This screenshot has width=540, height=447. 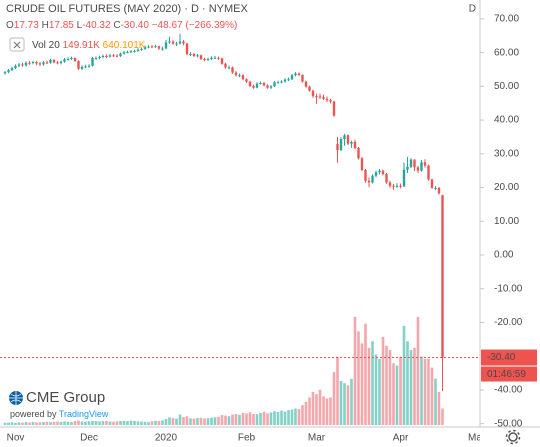 I want to click on legend-change: −48.67 (−266.39%), so click(x=195, y=25).